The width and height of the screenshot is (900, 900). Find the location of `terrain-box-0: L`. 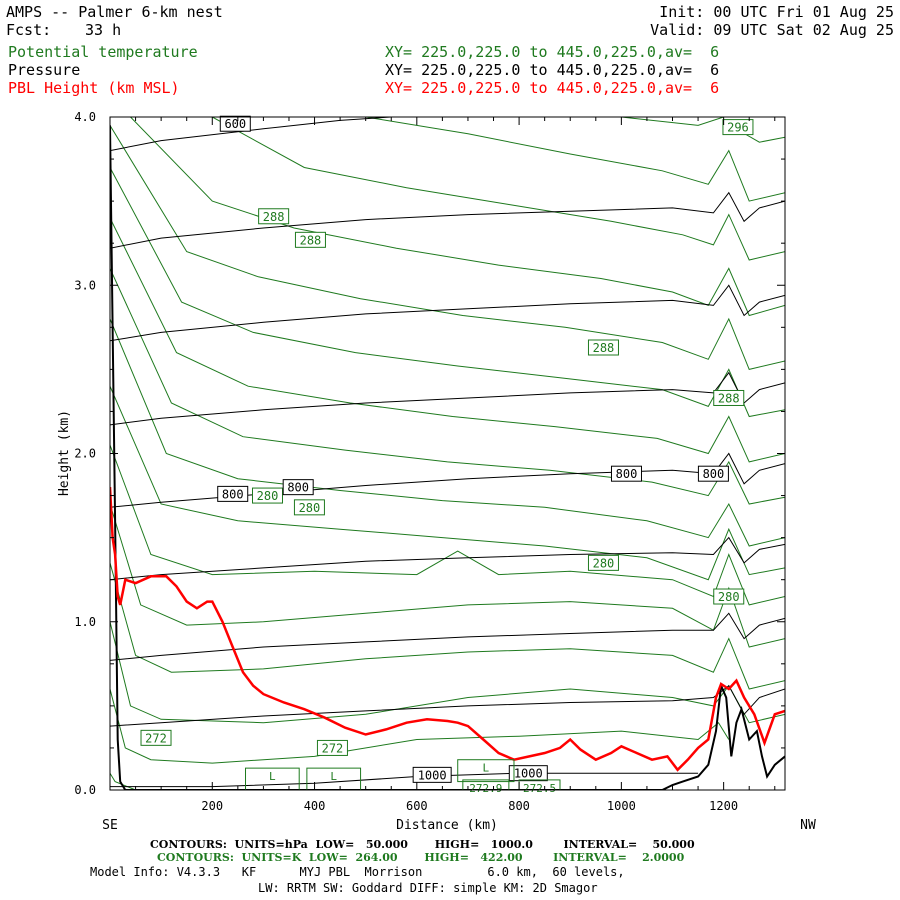

terrain-box-0: L is located at coordinates (272, 779).